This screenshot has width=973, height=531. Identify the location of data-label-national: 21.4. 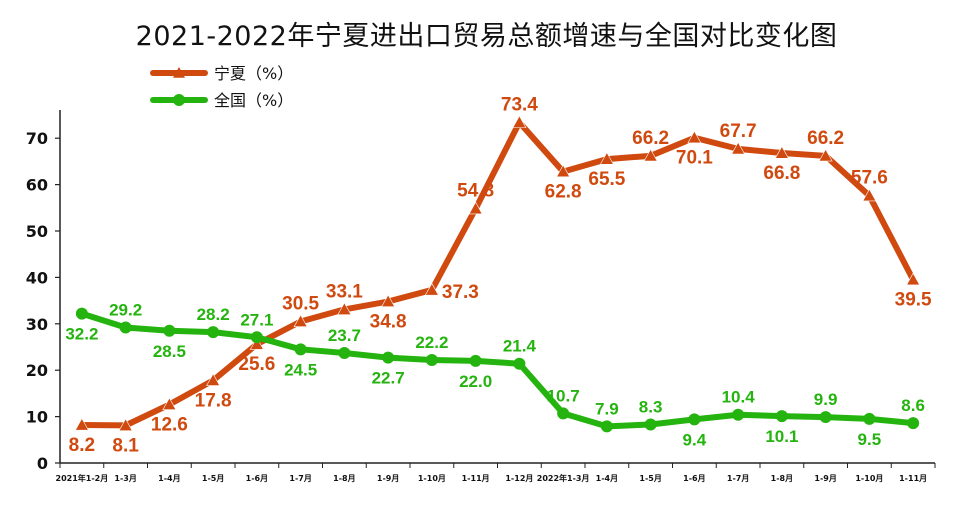
(520, 346).